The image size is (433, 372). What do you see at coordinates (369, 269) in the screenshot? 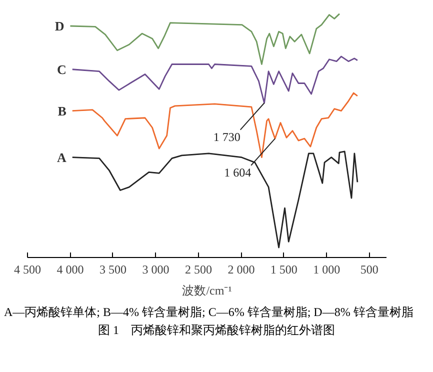
I see `x-tick-label: 500` at bounding box center [369, 269].